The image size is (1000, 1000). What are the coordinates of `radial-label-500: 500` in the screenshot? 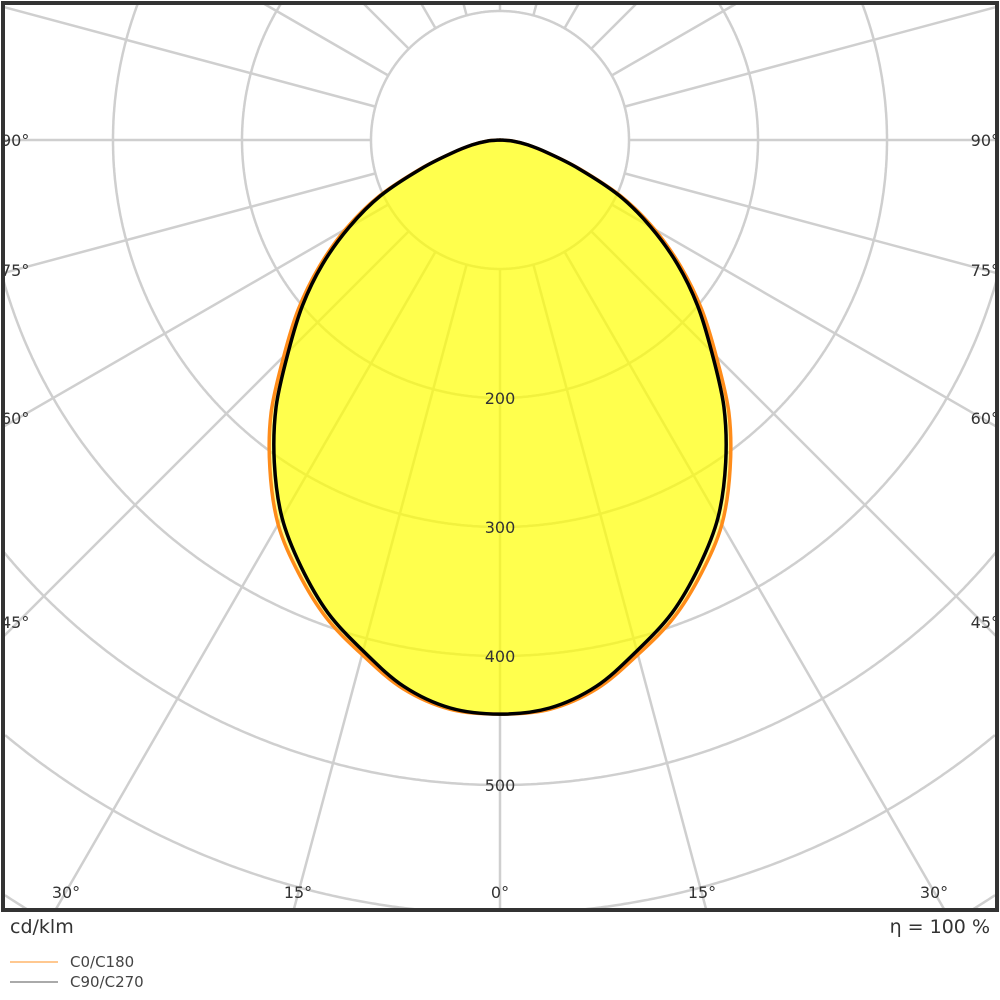 It's located at (500, 785).